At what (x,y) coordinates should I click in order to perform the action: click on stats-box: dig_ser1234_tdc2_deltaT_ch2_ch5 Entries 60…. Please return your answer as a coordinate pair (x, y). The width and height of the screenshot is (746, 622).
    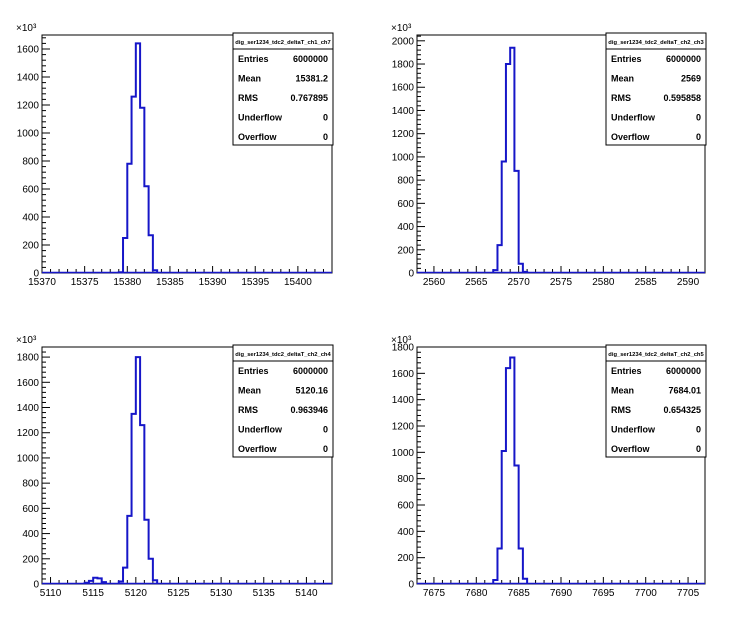
    Looking at the image, I should click on (656, 401).